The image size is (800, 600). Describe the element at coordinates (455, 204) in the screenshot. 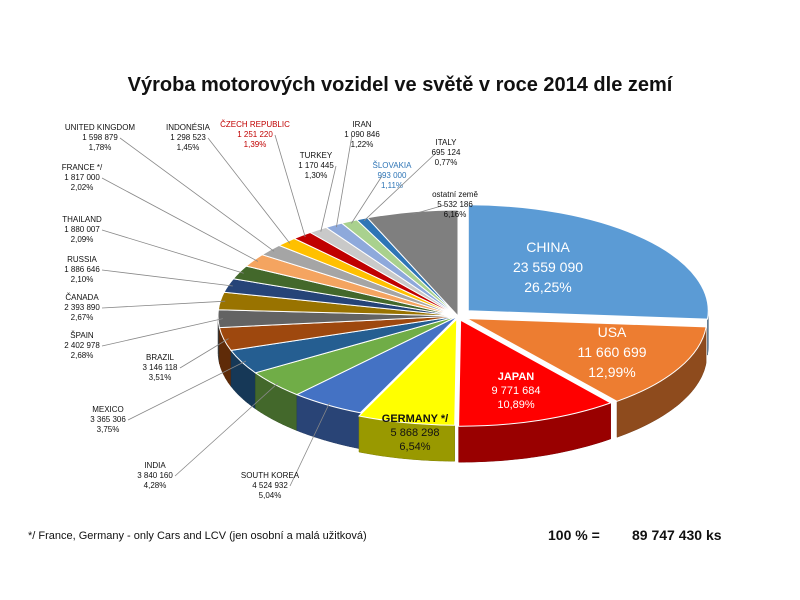

I see `slice-label-others-value: 5 532 186` at that location.